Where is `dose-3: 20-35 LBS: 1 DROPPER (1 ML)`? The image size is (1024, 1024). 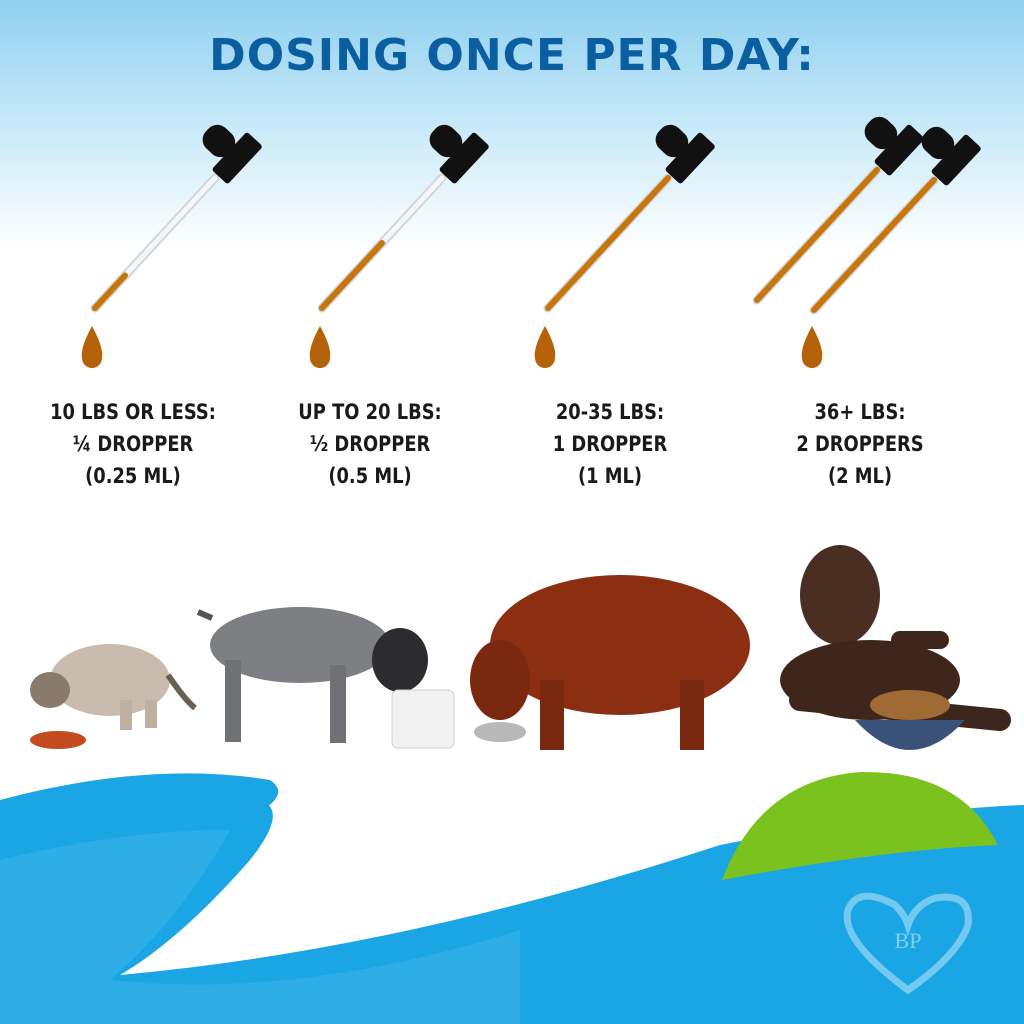 dose-3: 20-35 LBS: 1 DROPPER (1 ML) is located at coordinates (610, 444).